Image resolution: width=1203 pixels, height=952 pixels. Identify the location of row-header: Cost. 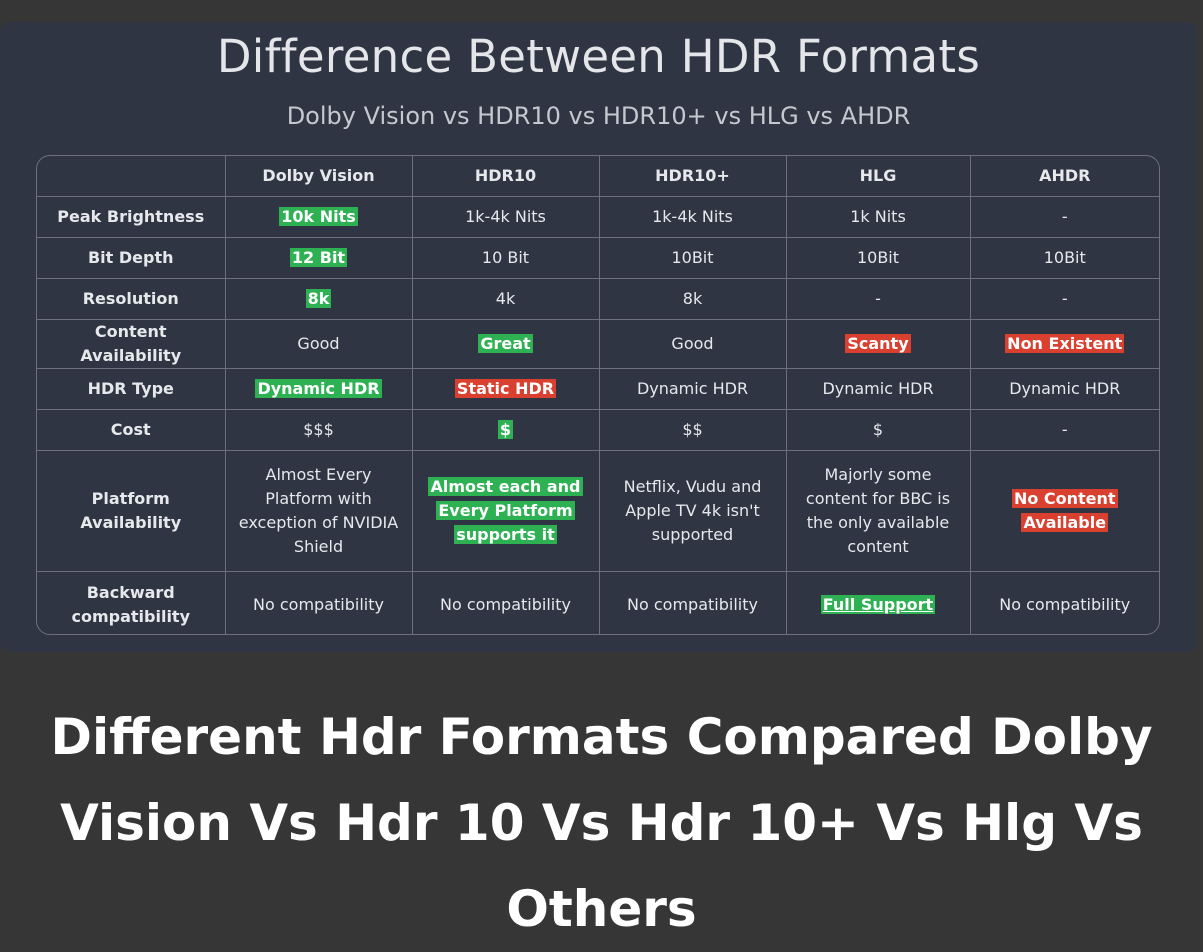
(131, 429).